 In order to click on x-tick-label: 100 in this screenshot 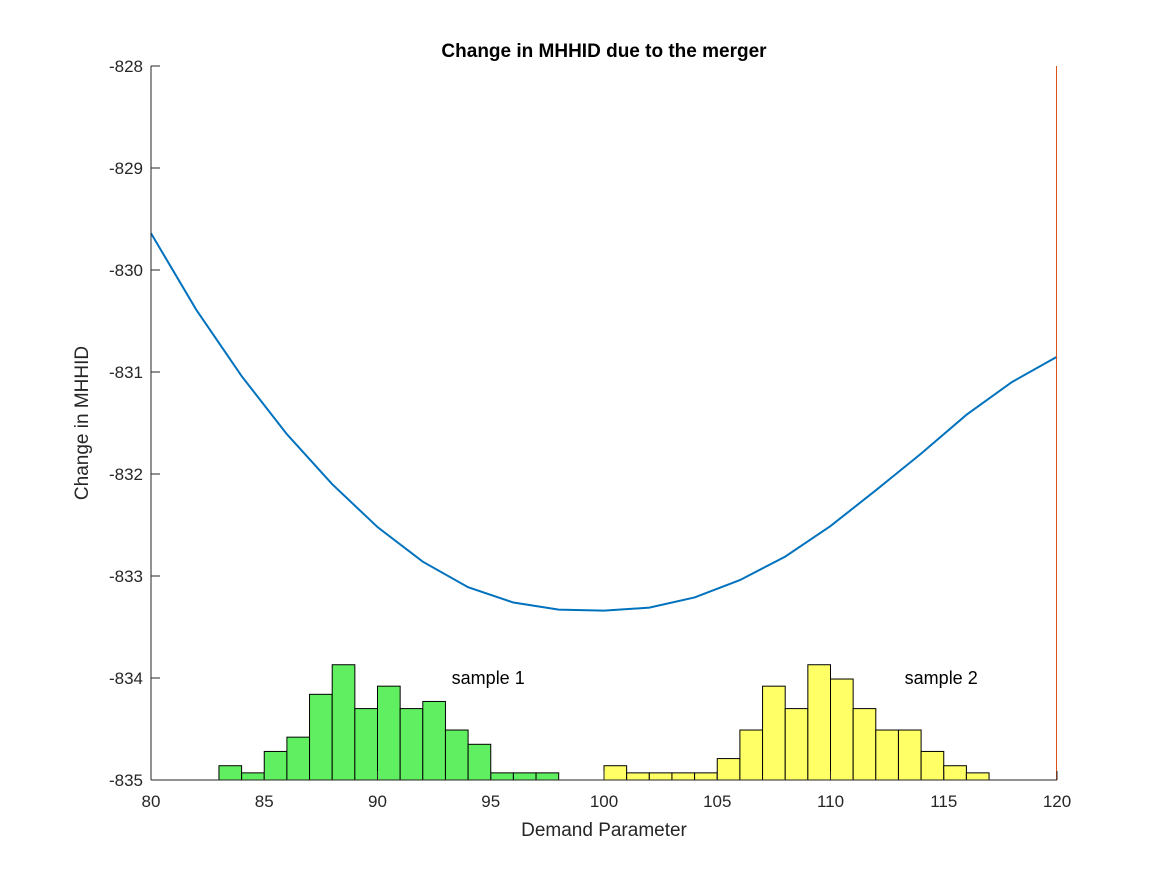, I will do `click(604, 801)`.